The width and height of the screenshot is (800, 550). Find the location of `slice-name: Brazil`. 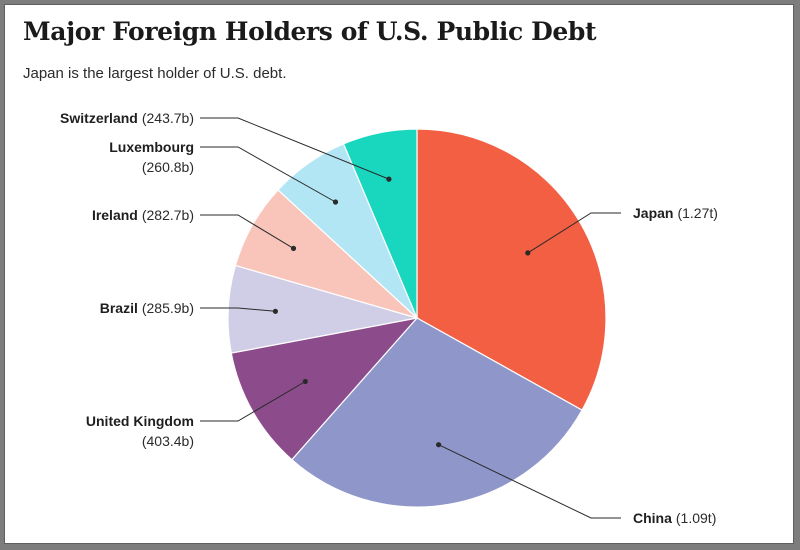

slice-name: Brazil is located at coordinates (119, 308).